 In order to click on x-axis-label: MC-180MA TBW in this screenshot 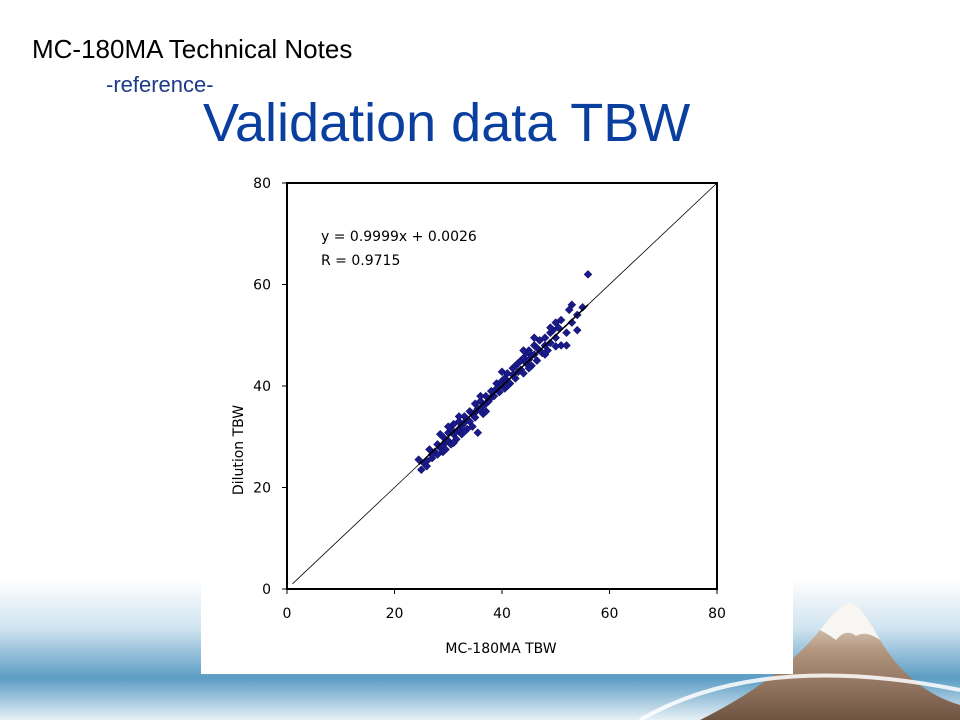, I will do `click(500, 649)`.